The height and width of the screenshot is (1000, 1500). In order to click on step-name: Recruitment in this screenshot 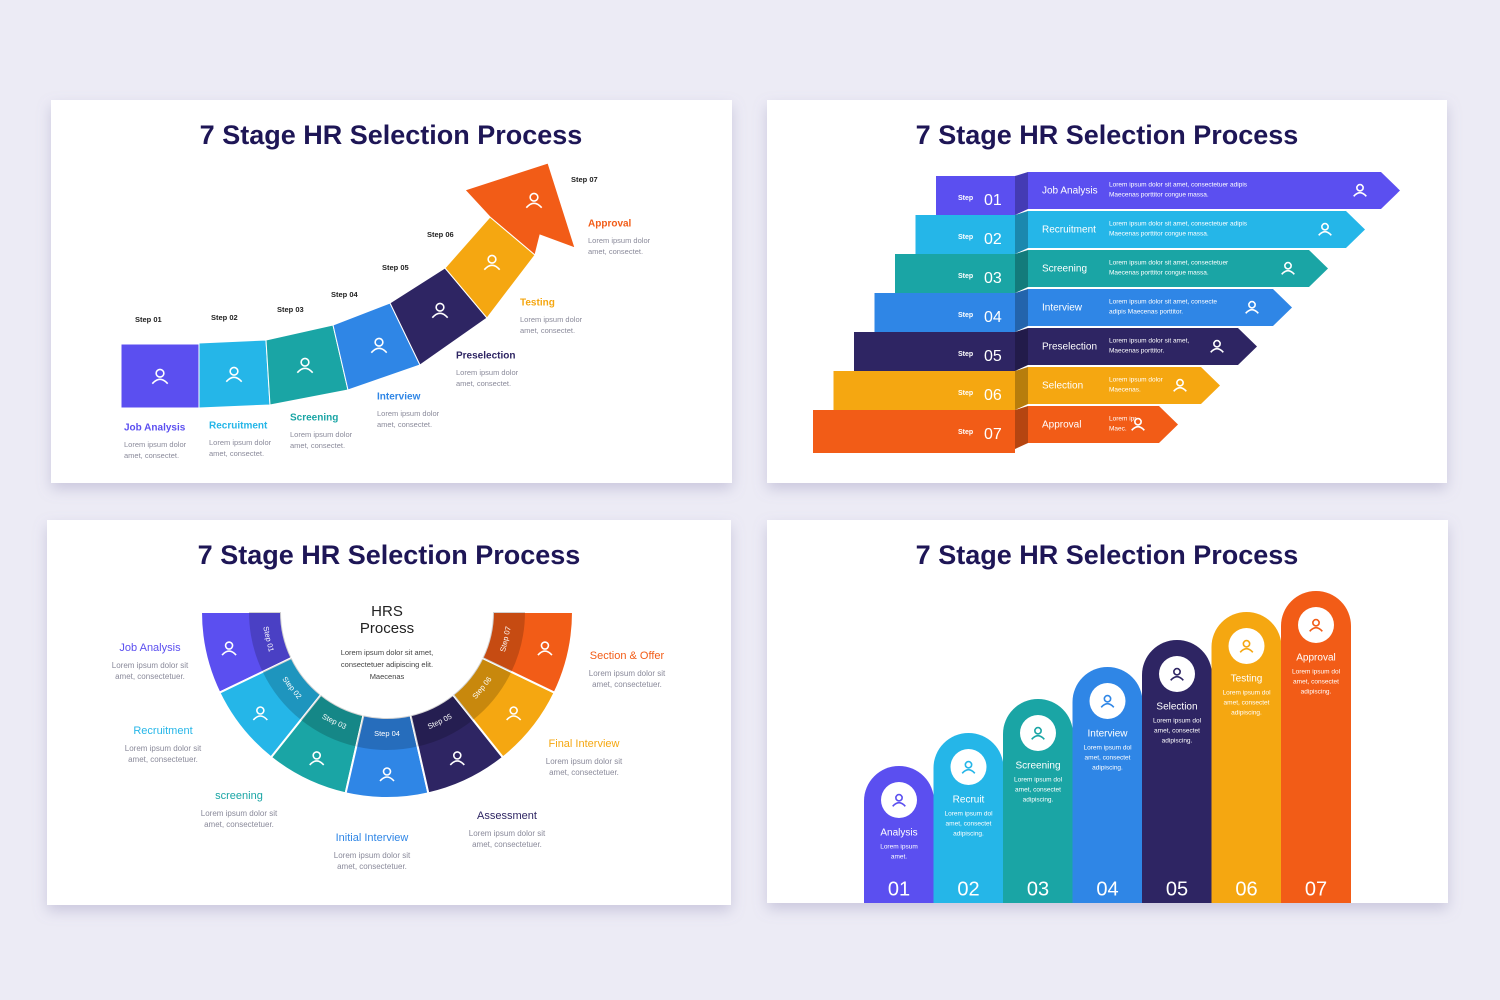, I will do `click(238, 426)`.